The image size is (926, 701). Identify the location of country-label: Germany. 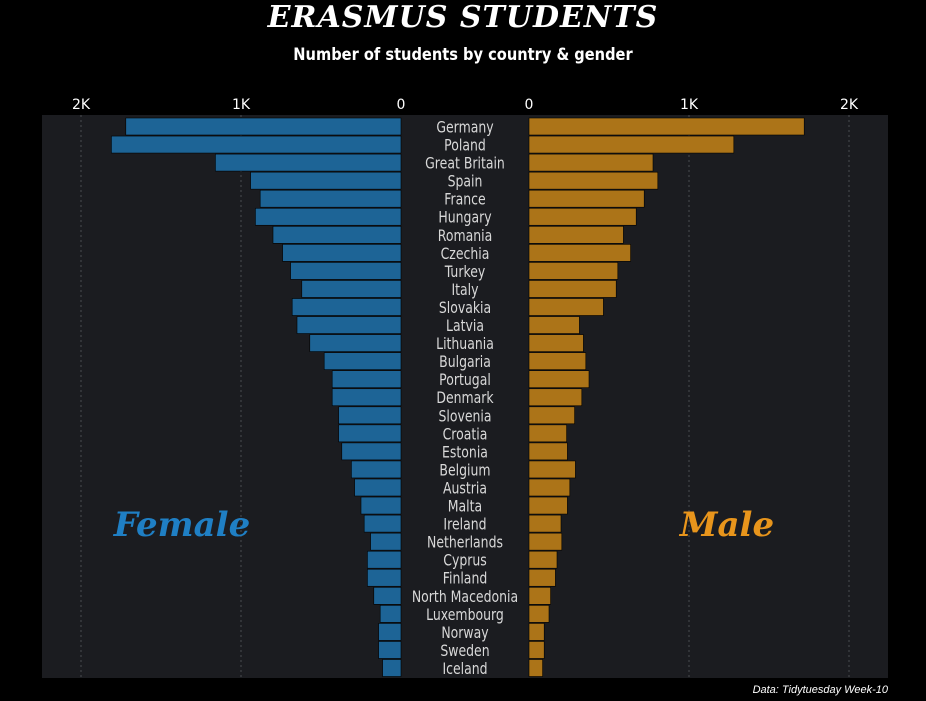
(465, 128).